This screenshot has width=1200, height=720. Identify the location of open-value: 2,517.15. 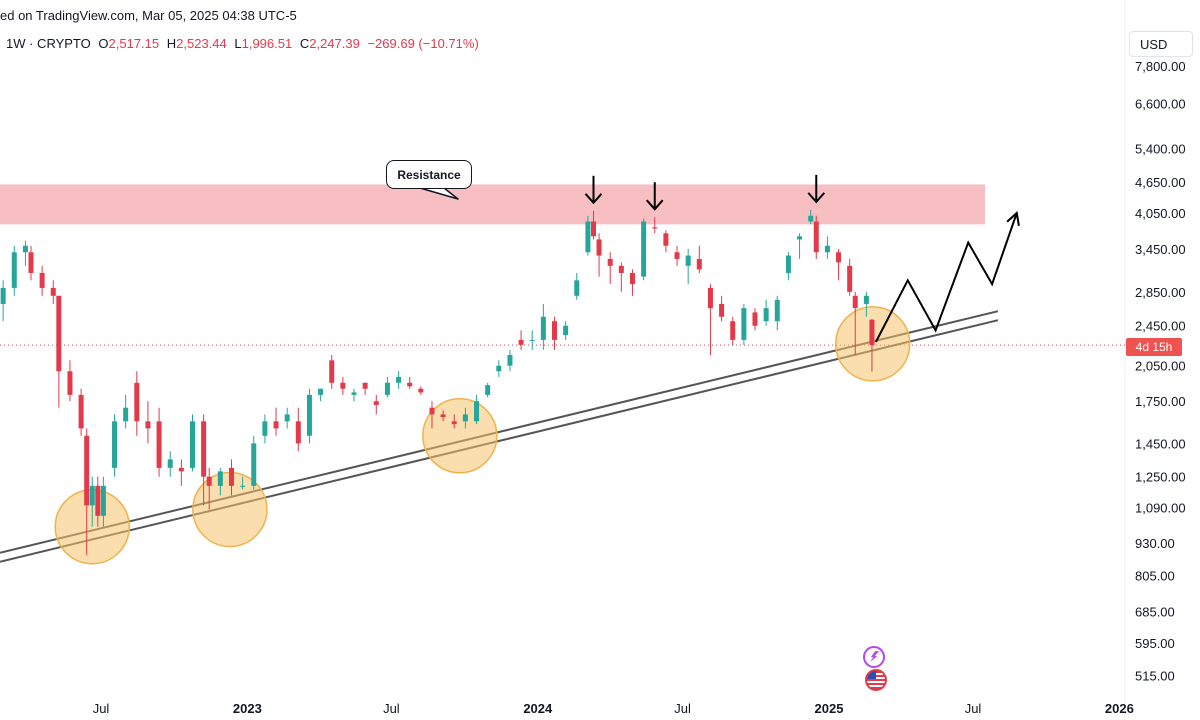
(134, 43).